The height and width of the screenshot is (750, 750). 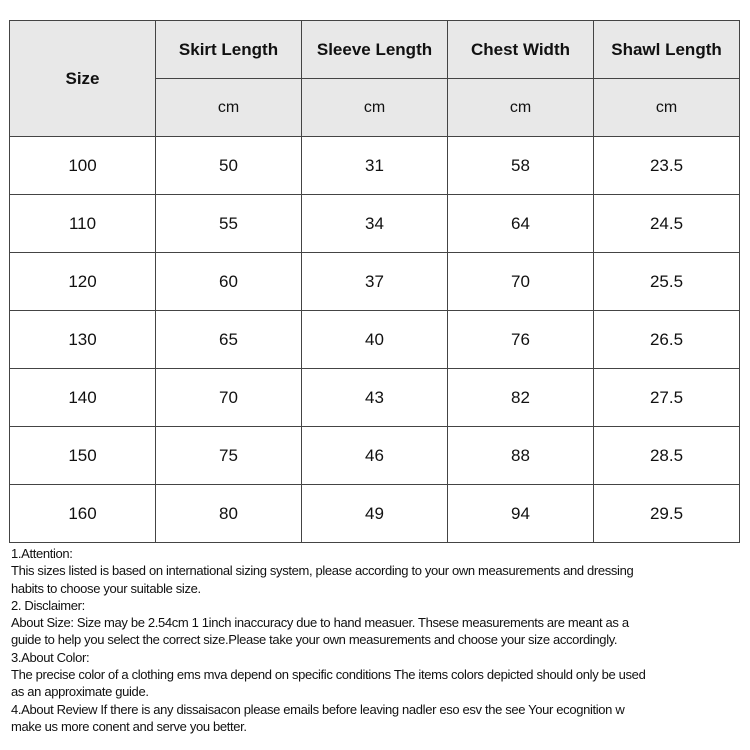 I want to click on measurement-cell: 29.5, so click(x=666, y=513).